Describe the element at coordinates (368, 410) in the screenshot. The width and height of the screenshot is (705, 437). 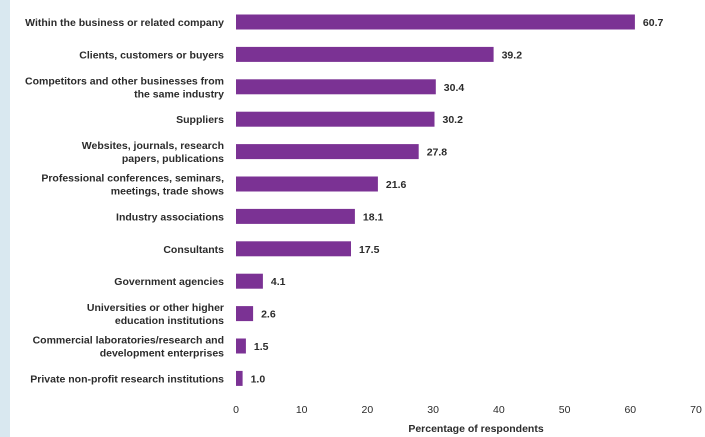
I see `x-tick-label: 20` at that location.